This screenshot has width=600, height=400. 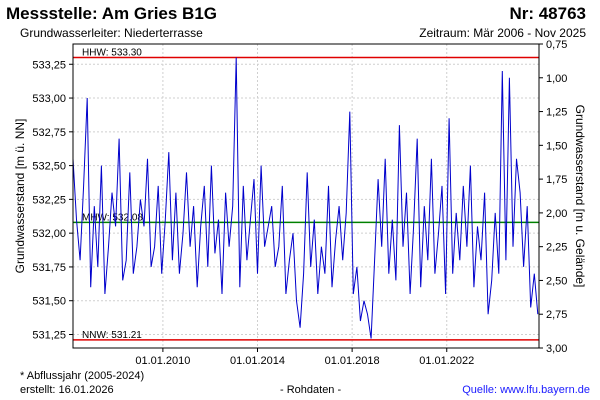 I want to click on page-title: Messstelle: Am Gries B1G, so click(x=112, y=13).